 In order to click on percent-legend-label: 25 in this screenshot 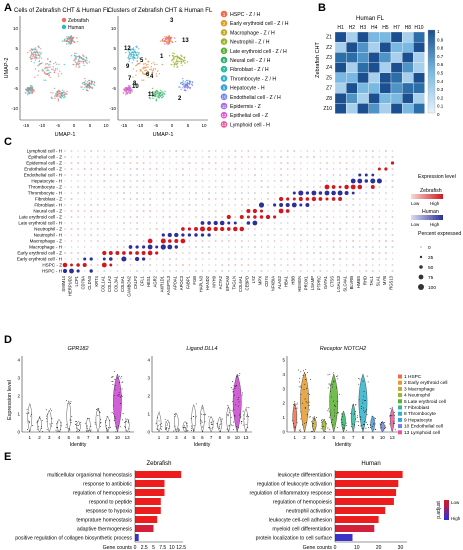, I will do `click(431, 258)`.